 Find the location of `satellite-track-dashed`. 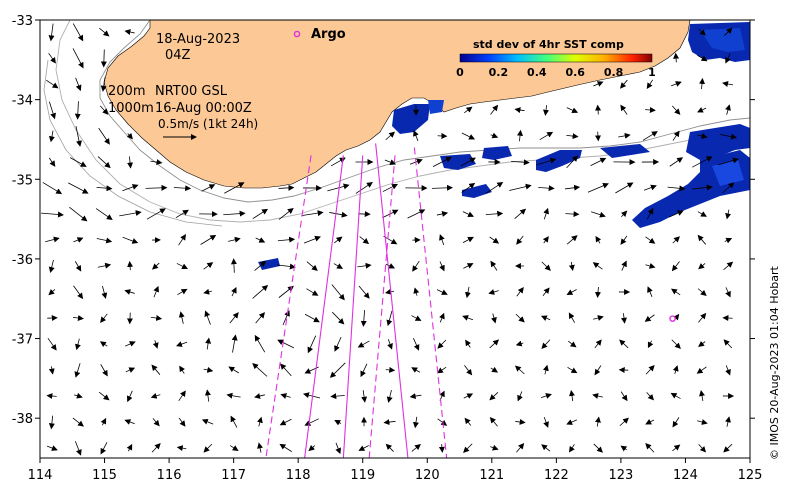

satellite-track-dashed is located at coordinates (382, 306).